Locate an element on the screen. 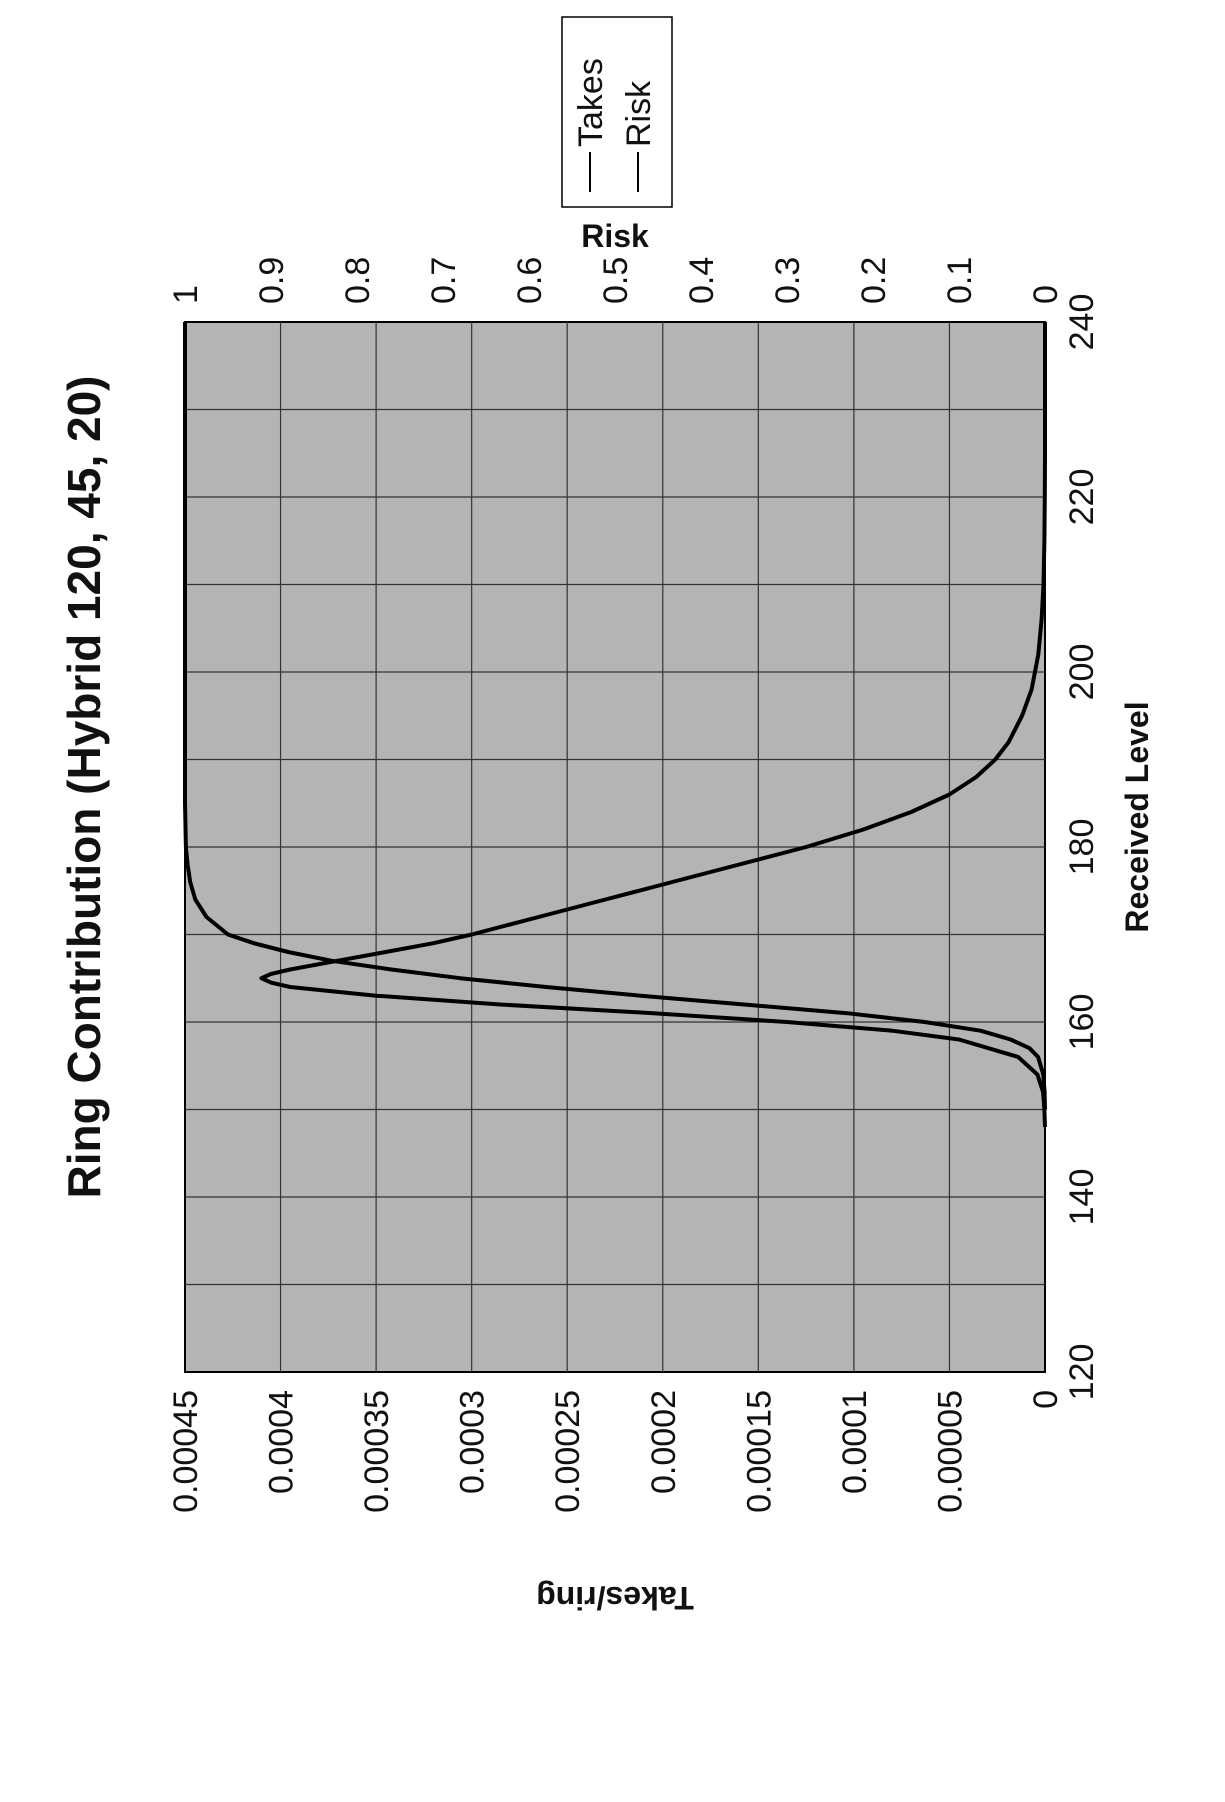 The height and width of the screenshot is (1802, 1225). x-tick-label: 240 is located at coordinates (1082, 322).